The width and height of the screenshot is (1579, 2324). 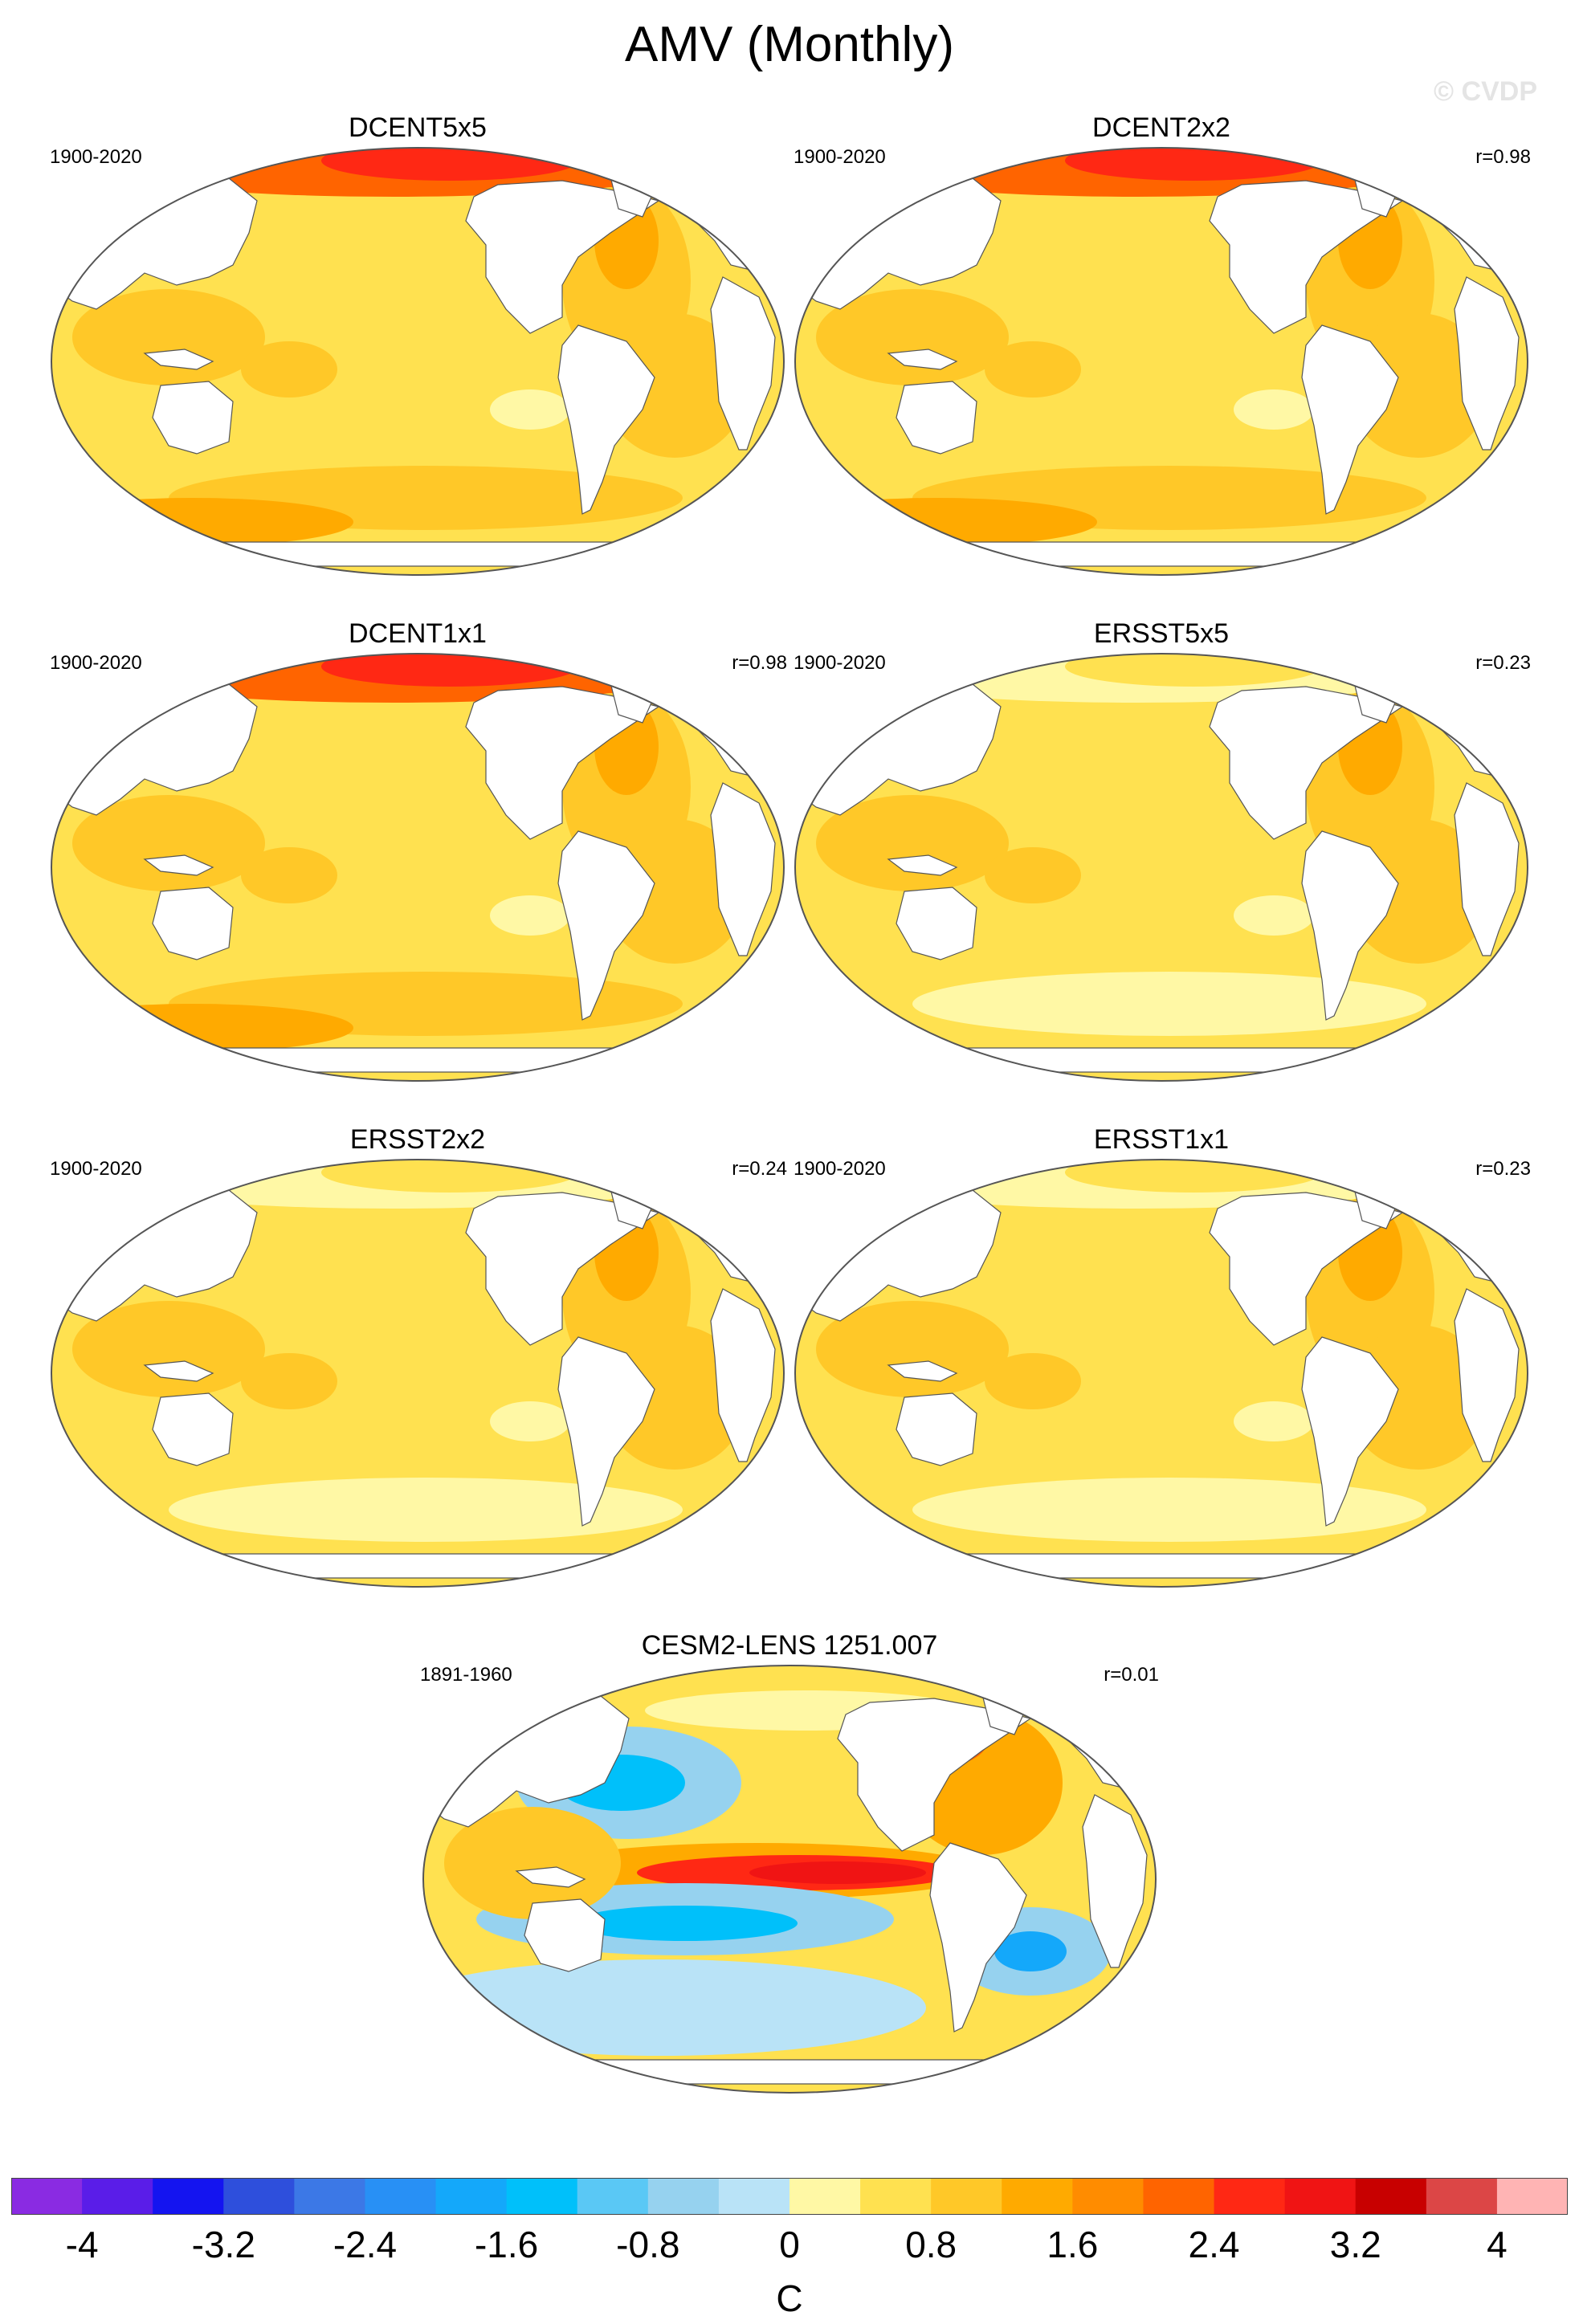 What do you see at coordinates (506, 2245) in the screenshot?
I see `colorbar-tick-label: -1.6` at bounding box center [506, 2245].